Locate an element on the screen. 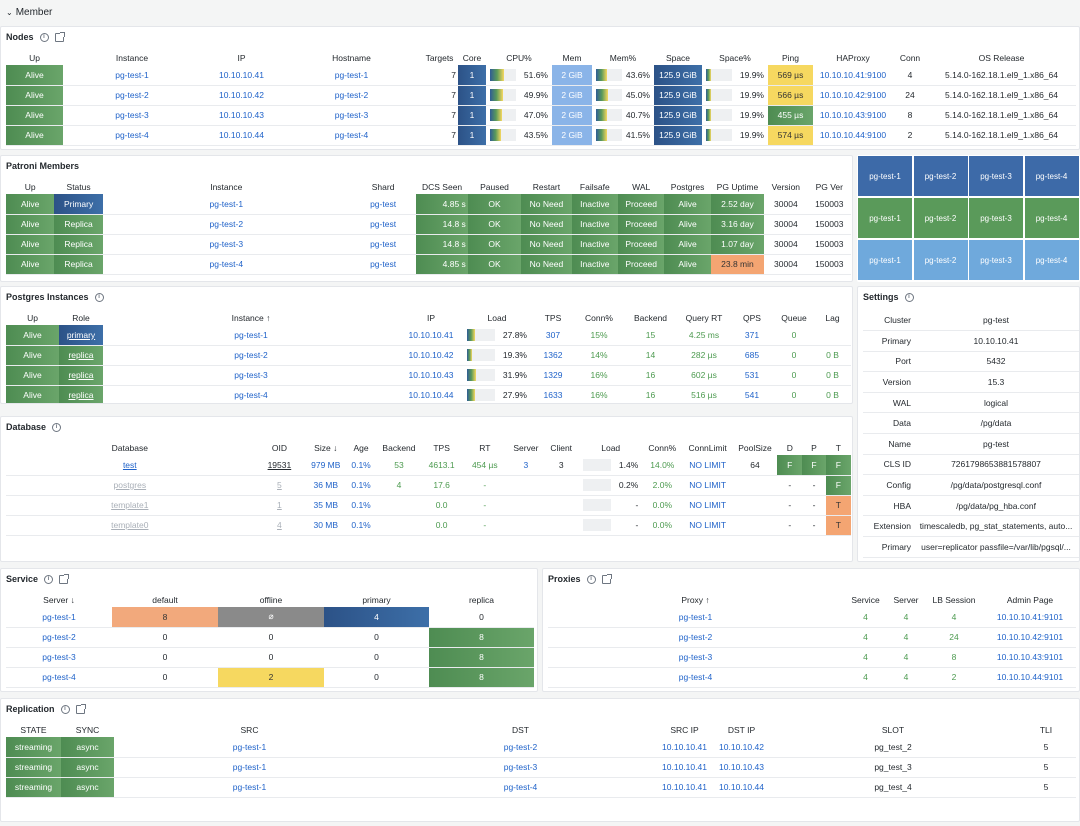 The height and width of the screenshot is (826, 1080). instance-link: pg-test-2 is located at coordinates (226, 224).